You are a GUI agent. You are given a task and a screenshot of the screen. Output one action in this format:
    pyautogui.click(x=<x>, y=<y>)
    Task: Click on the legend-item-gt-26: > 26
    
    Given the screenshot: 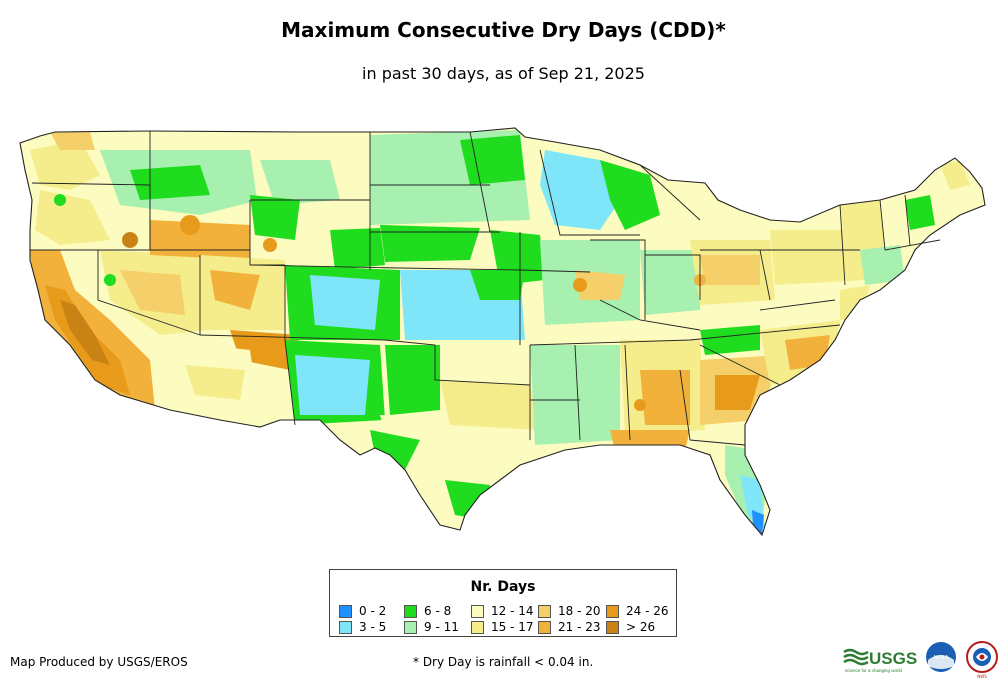 What is the action you would take?
    pyautogui.click(x=630, y=627)
    